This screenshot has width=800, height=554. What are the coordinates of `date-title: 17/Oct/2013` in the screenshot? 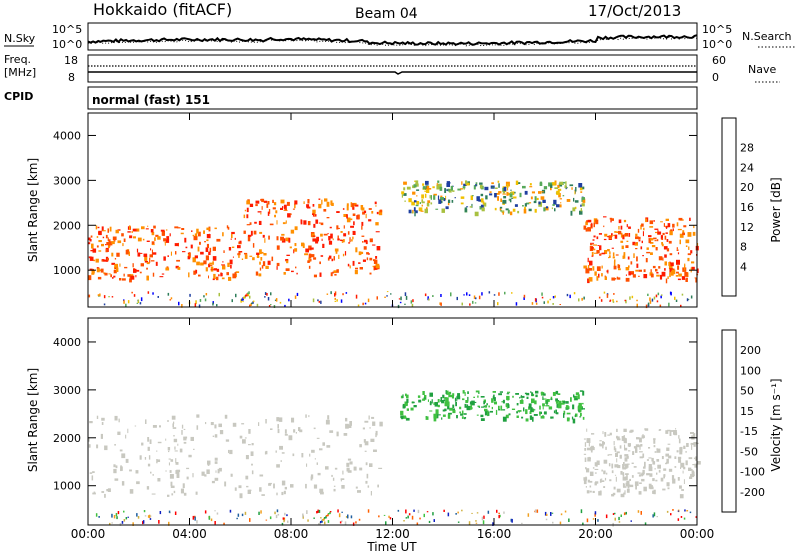 It's located at (634, 11).